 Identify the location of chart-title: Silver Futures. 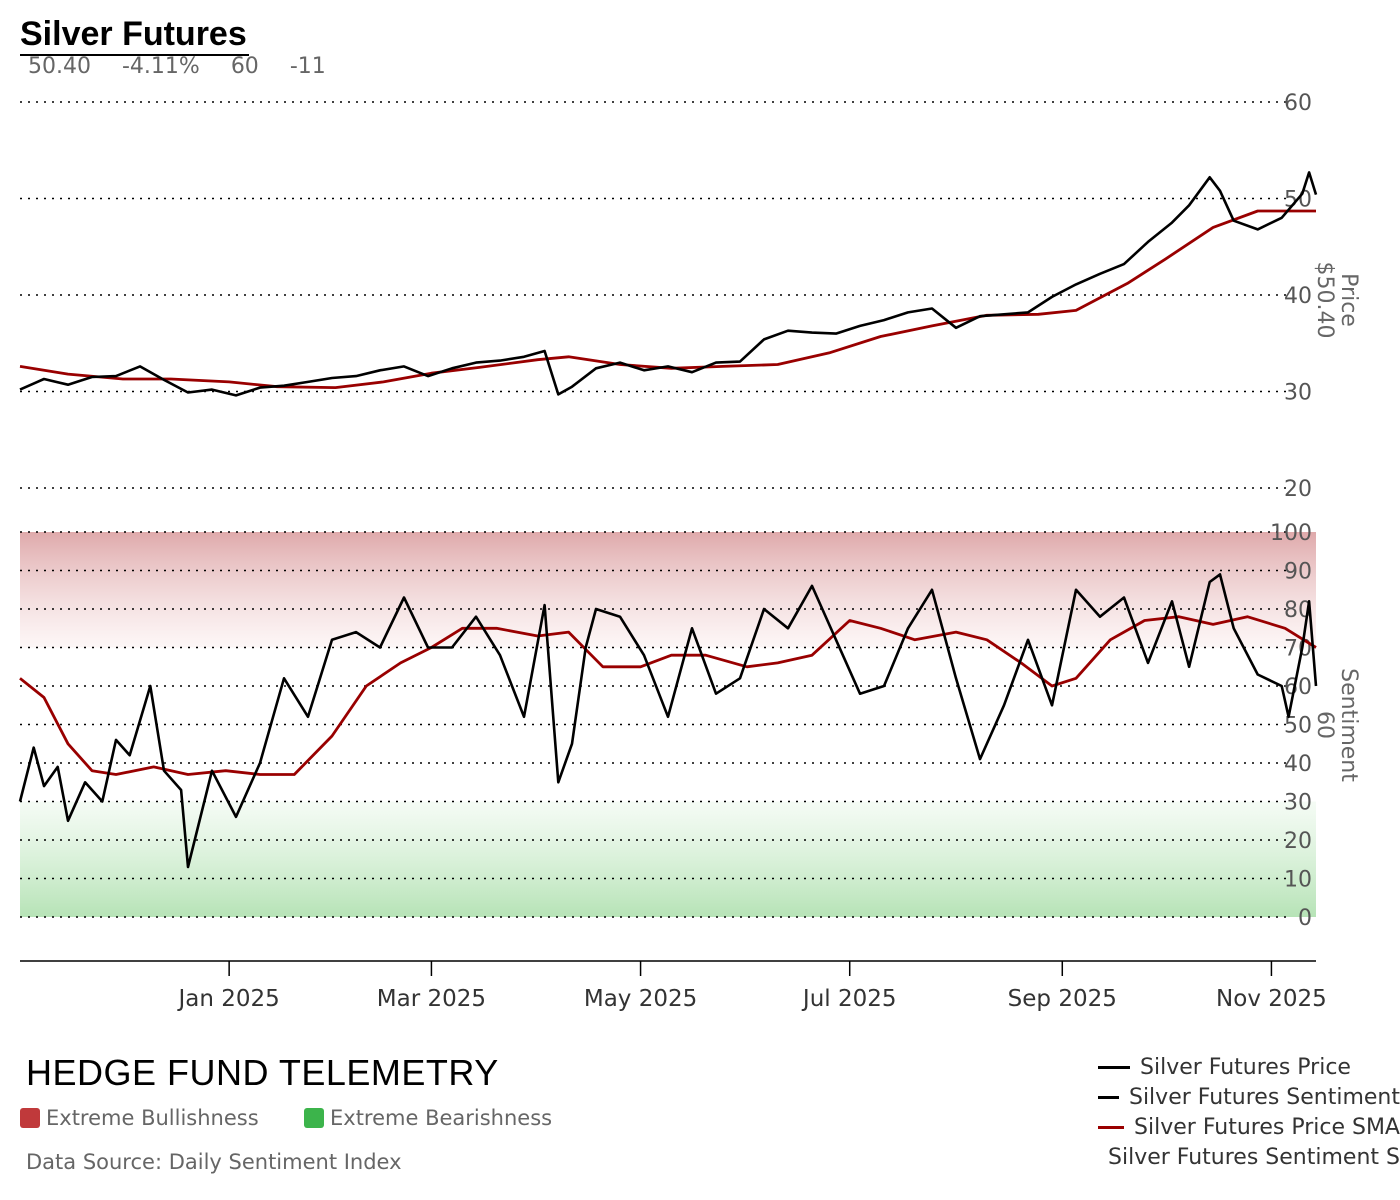
(134, 35).